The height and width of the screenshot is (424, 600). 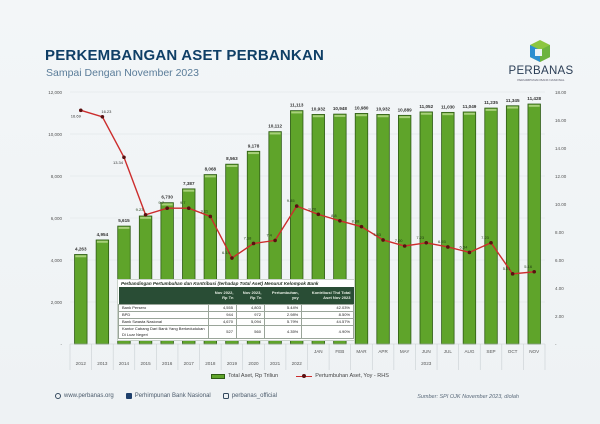 I want to click on bar-value-label: 9,178, so click(x=254, y=145).